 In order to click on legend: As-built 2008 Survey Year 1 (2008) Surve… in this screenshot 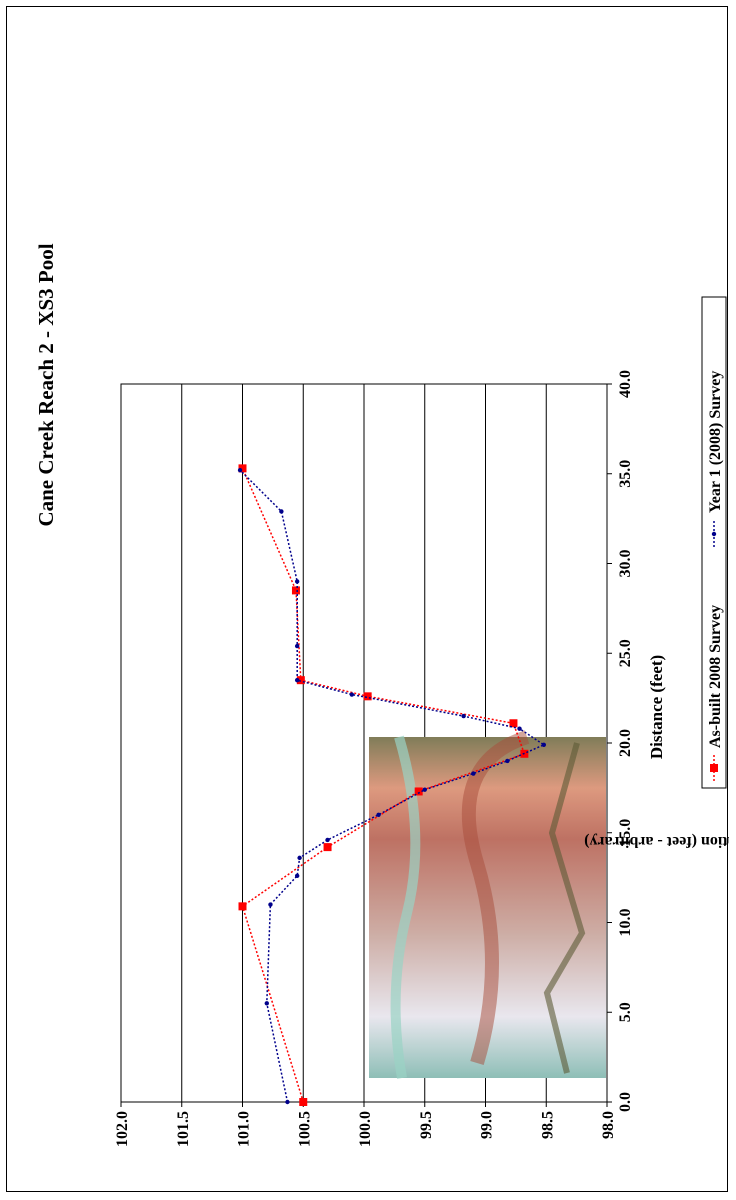, I will do `click(714, 542)`.